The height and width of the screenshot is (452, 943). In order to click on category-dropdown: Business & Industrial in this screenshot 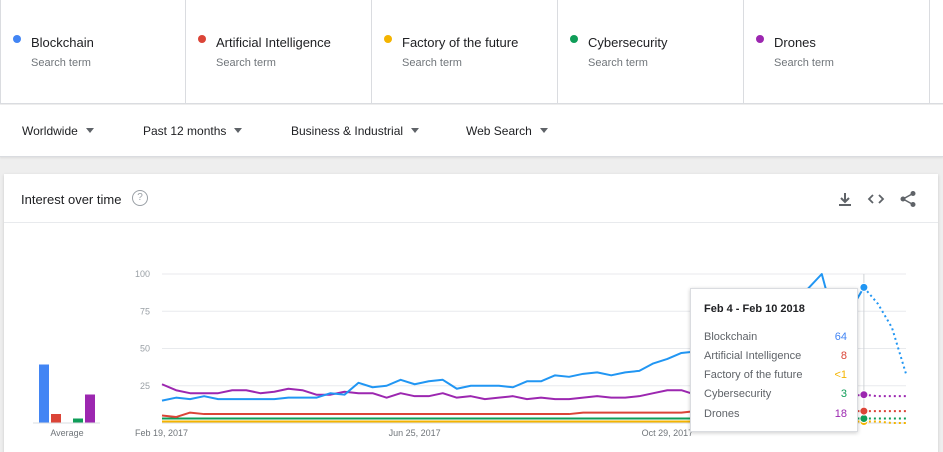, I will do `click(355, 131)`.